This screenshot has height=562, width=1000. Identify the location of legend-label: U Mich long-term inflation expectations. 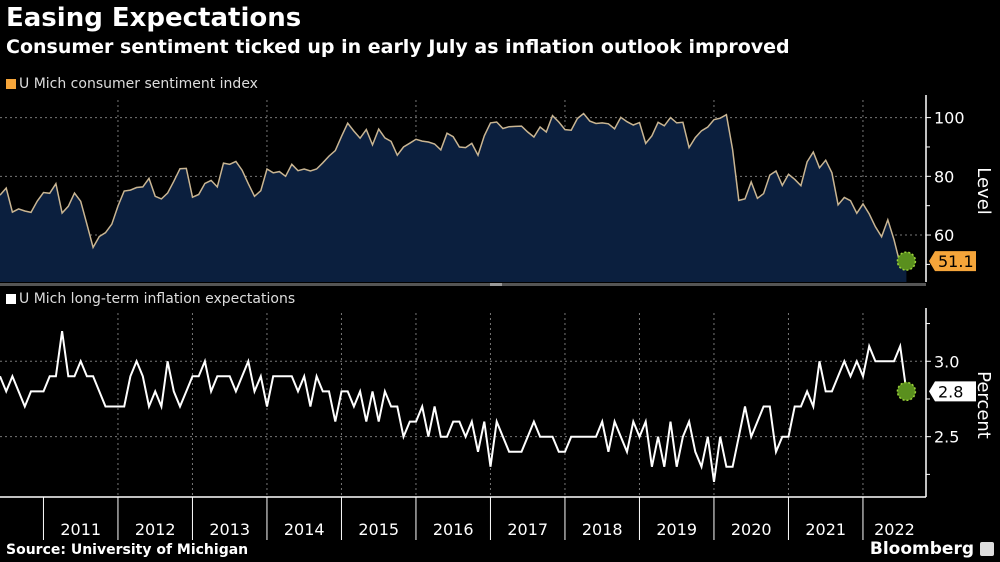
(157, 299).